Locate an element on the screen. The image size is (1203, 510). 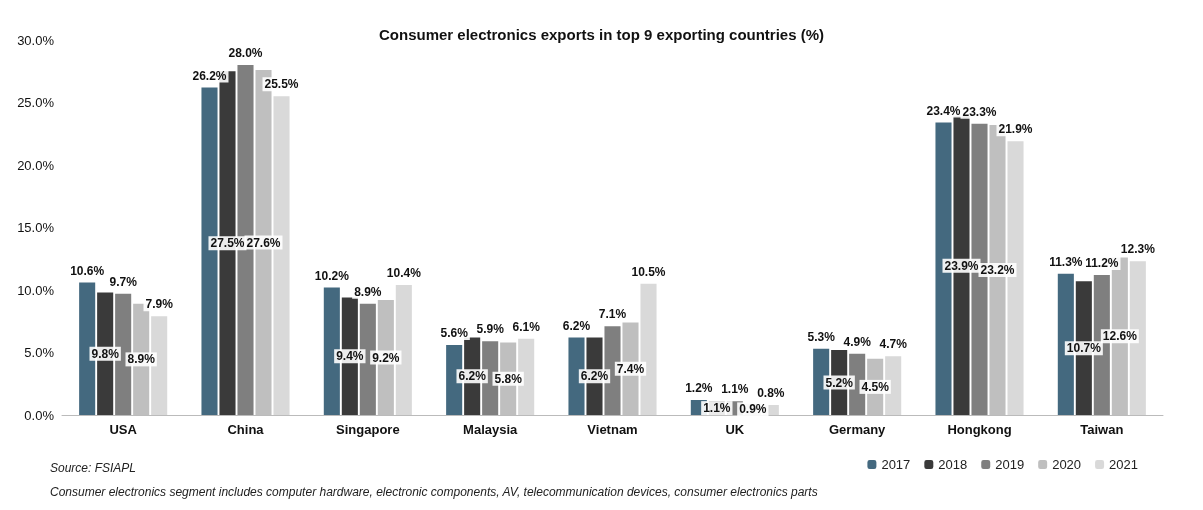
x-tick-label: Malaysia is located at coordinates (491, 429).